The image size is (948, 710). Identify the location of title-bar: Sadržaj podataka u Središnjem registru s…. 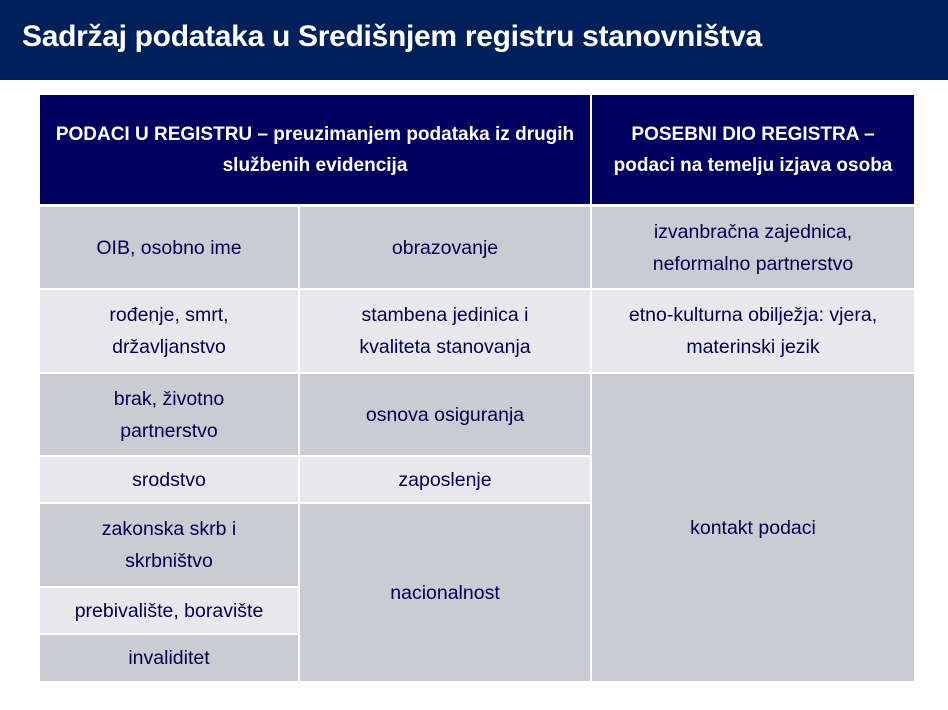
(474, 40).